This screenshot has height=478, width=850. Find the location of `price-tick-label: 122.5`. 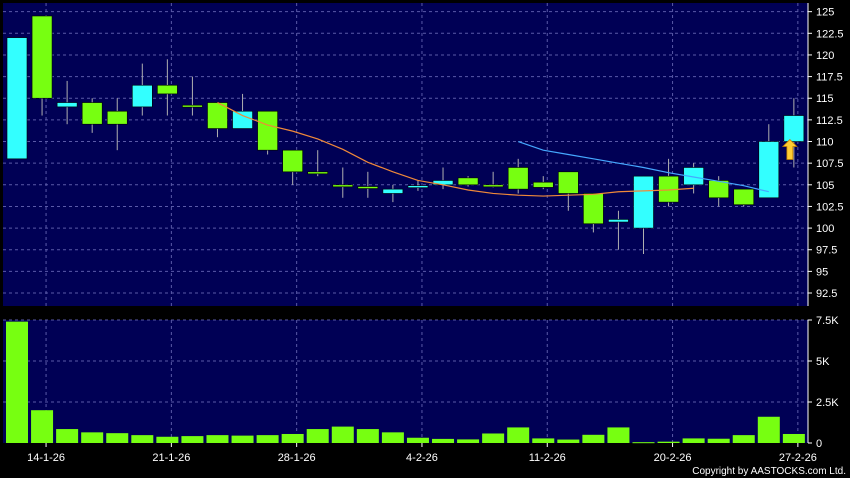

price-tick-label: 122.5 is located at coordinates (830, 34).